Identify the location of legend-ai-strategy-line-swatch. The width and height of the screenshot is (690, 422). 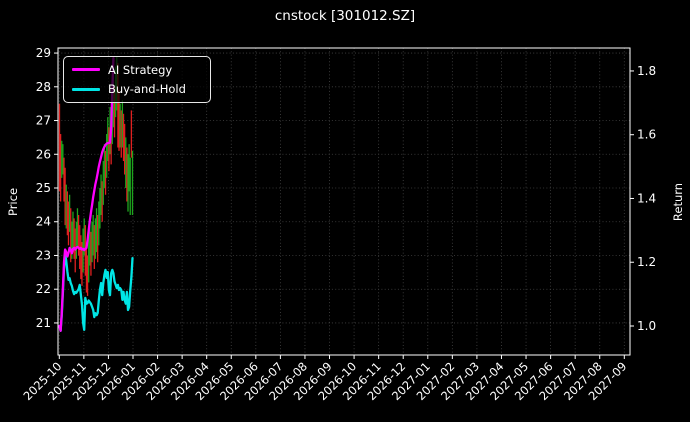
(86, 69).